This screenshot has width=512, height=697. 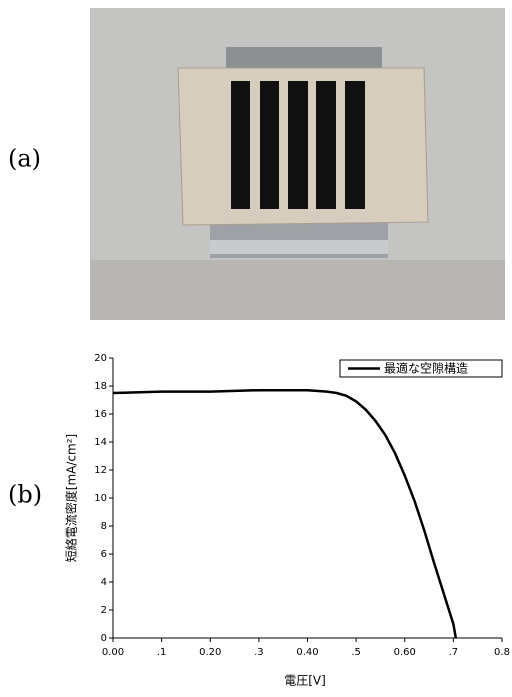 What do you see at coordinates (100, 442) in the screenshot?
I see `y-tick-label: 14` at bounding box center [100, 442].